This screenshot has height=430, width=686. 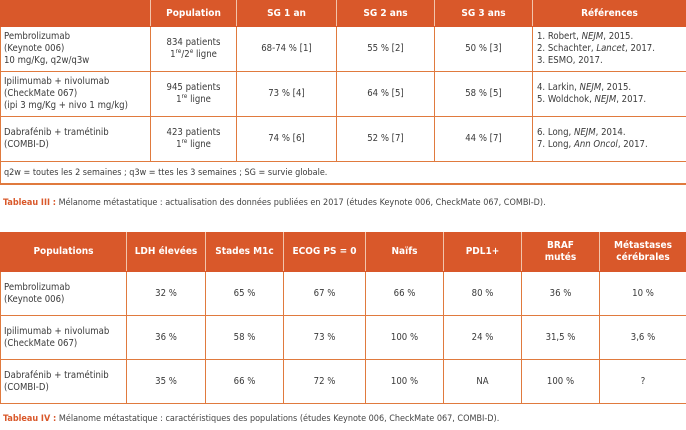 What do you see at coordinates (610, 61) in the screenshot?
I see `reference: 3. ESMO, 2017.` at bounding box center [610, 61].